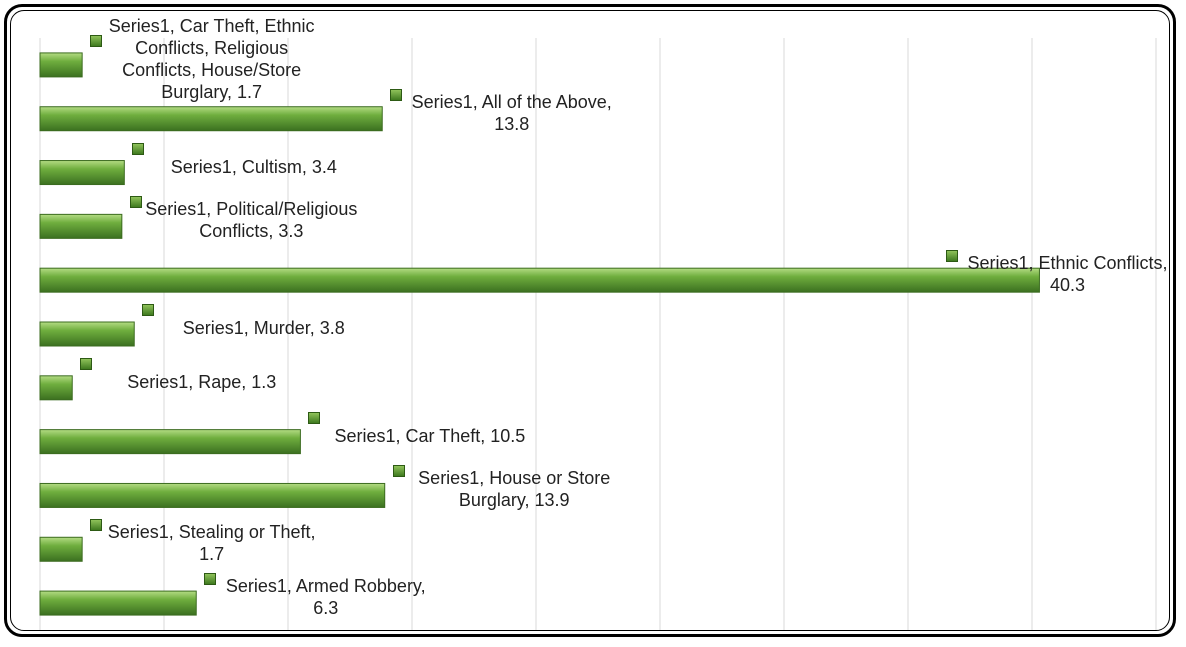 Image resolution: width=1186 pixels, height=647 pixels. I want to click on data-label: Series1, All of the Above, 13.8, so click(511, 112).